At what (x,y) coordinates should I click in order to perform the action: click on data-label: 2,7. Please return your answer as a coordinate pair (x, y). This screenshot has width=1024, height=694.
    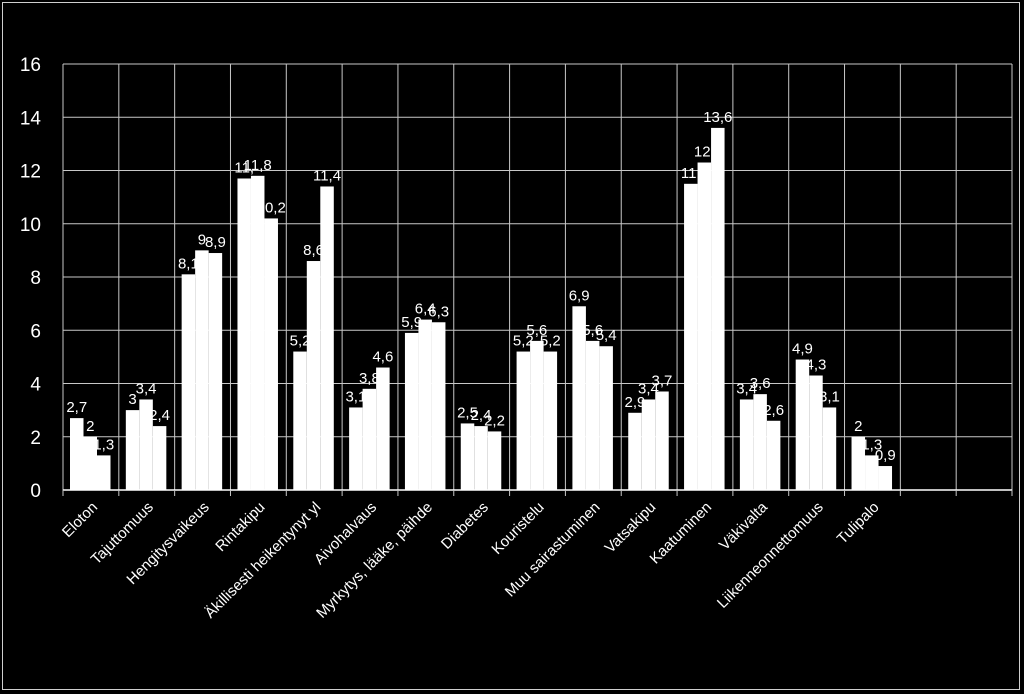
    Looking at the image, I should click on (76, 407).